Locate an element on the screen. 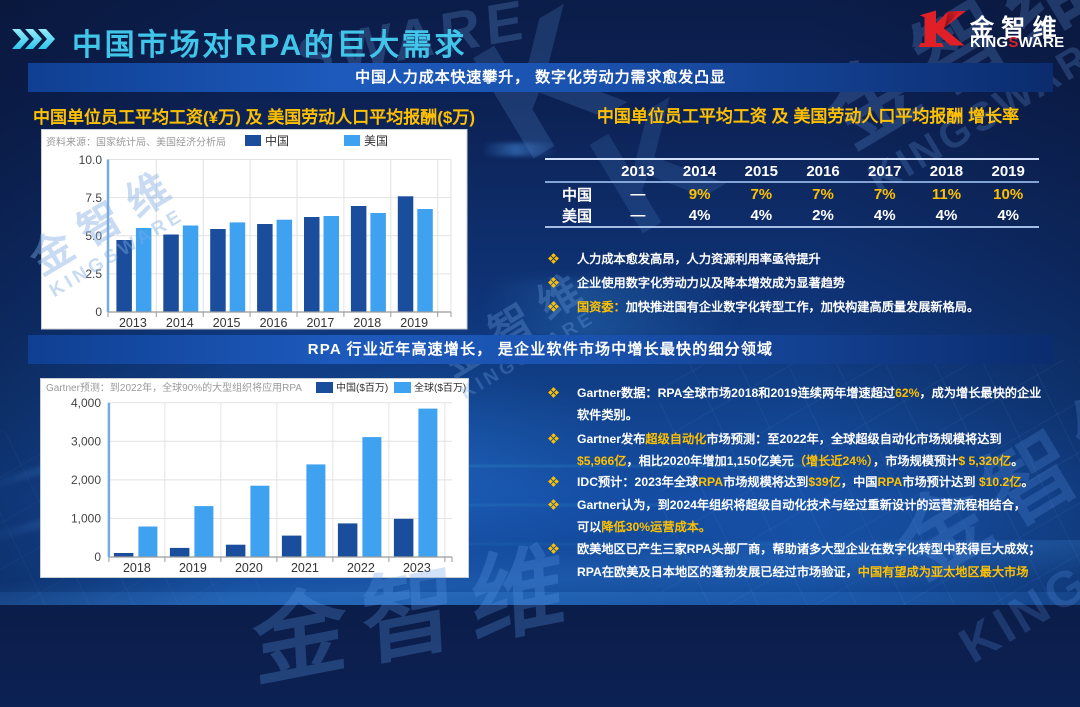 The image size is (1080, 707). svg-text:Gartner预测：到2022年，全球90%的大型组织将应用: Gartner预测：到2022年，全球90%的大型组织将应用RPA is located at coordinates (174, 387).